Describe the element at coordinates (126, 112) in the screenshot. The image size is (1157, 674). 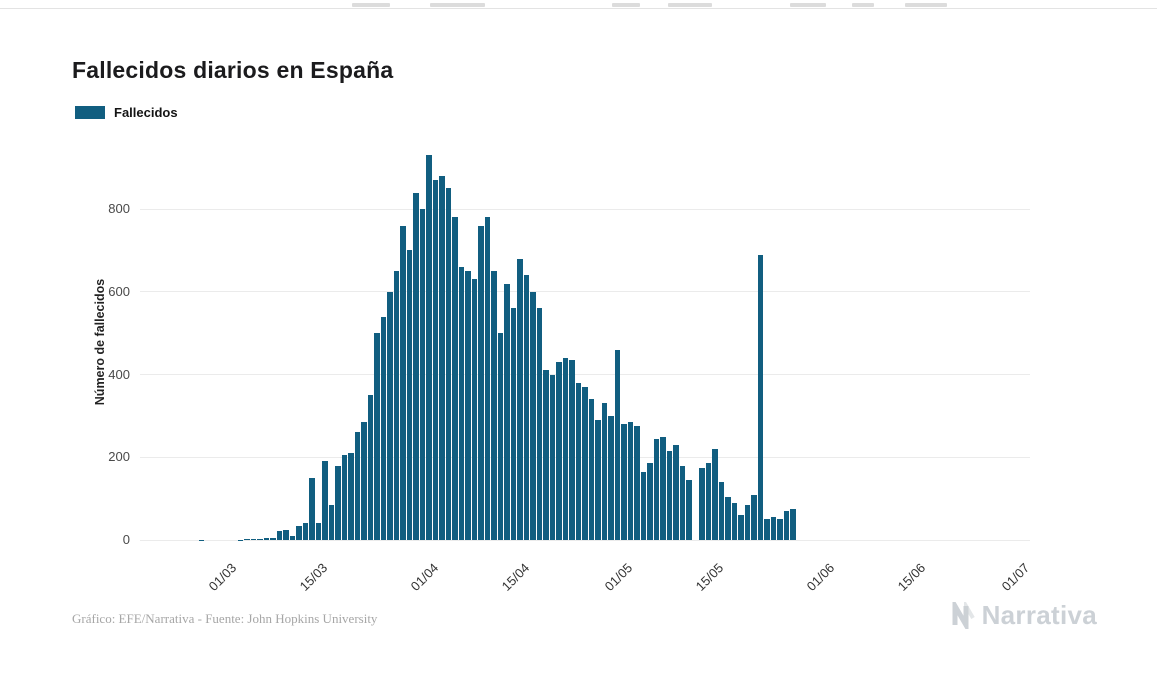
I see `legend: Fallecidos` at that location.